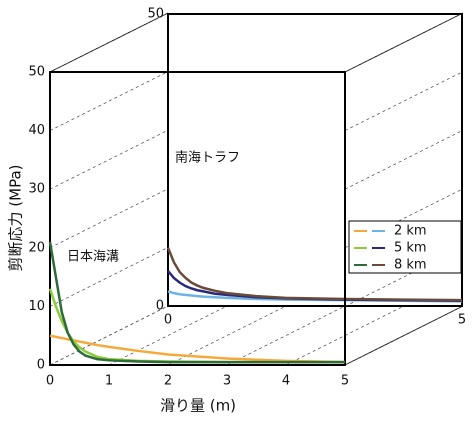 Image resolution: width=474 pixels, height=423 pixels. What do you see at coordinates (410, 265) in the screenshot?
I see `legend-label: 8 km` at bounding box center [410, 265].